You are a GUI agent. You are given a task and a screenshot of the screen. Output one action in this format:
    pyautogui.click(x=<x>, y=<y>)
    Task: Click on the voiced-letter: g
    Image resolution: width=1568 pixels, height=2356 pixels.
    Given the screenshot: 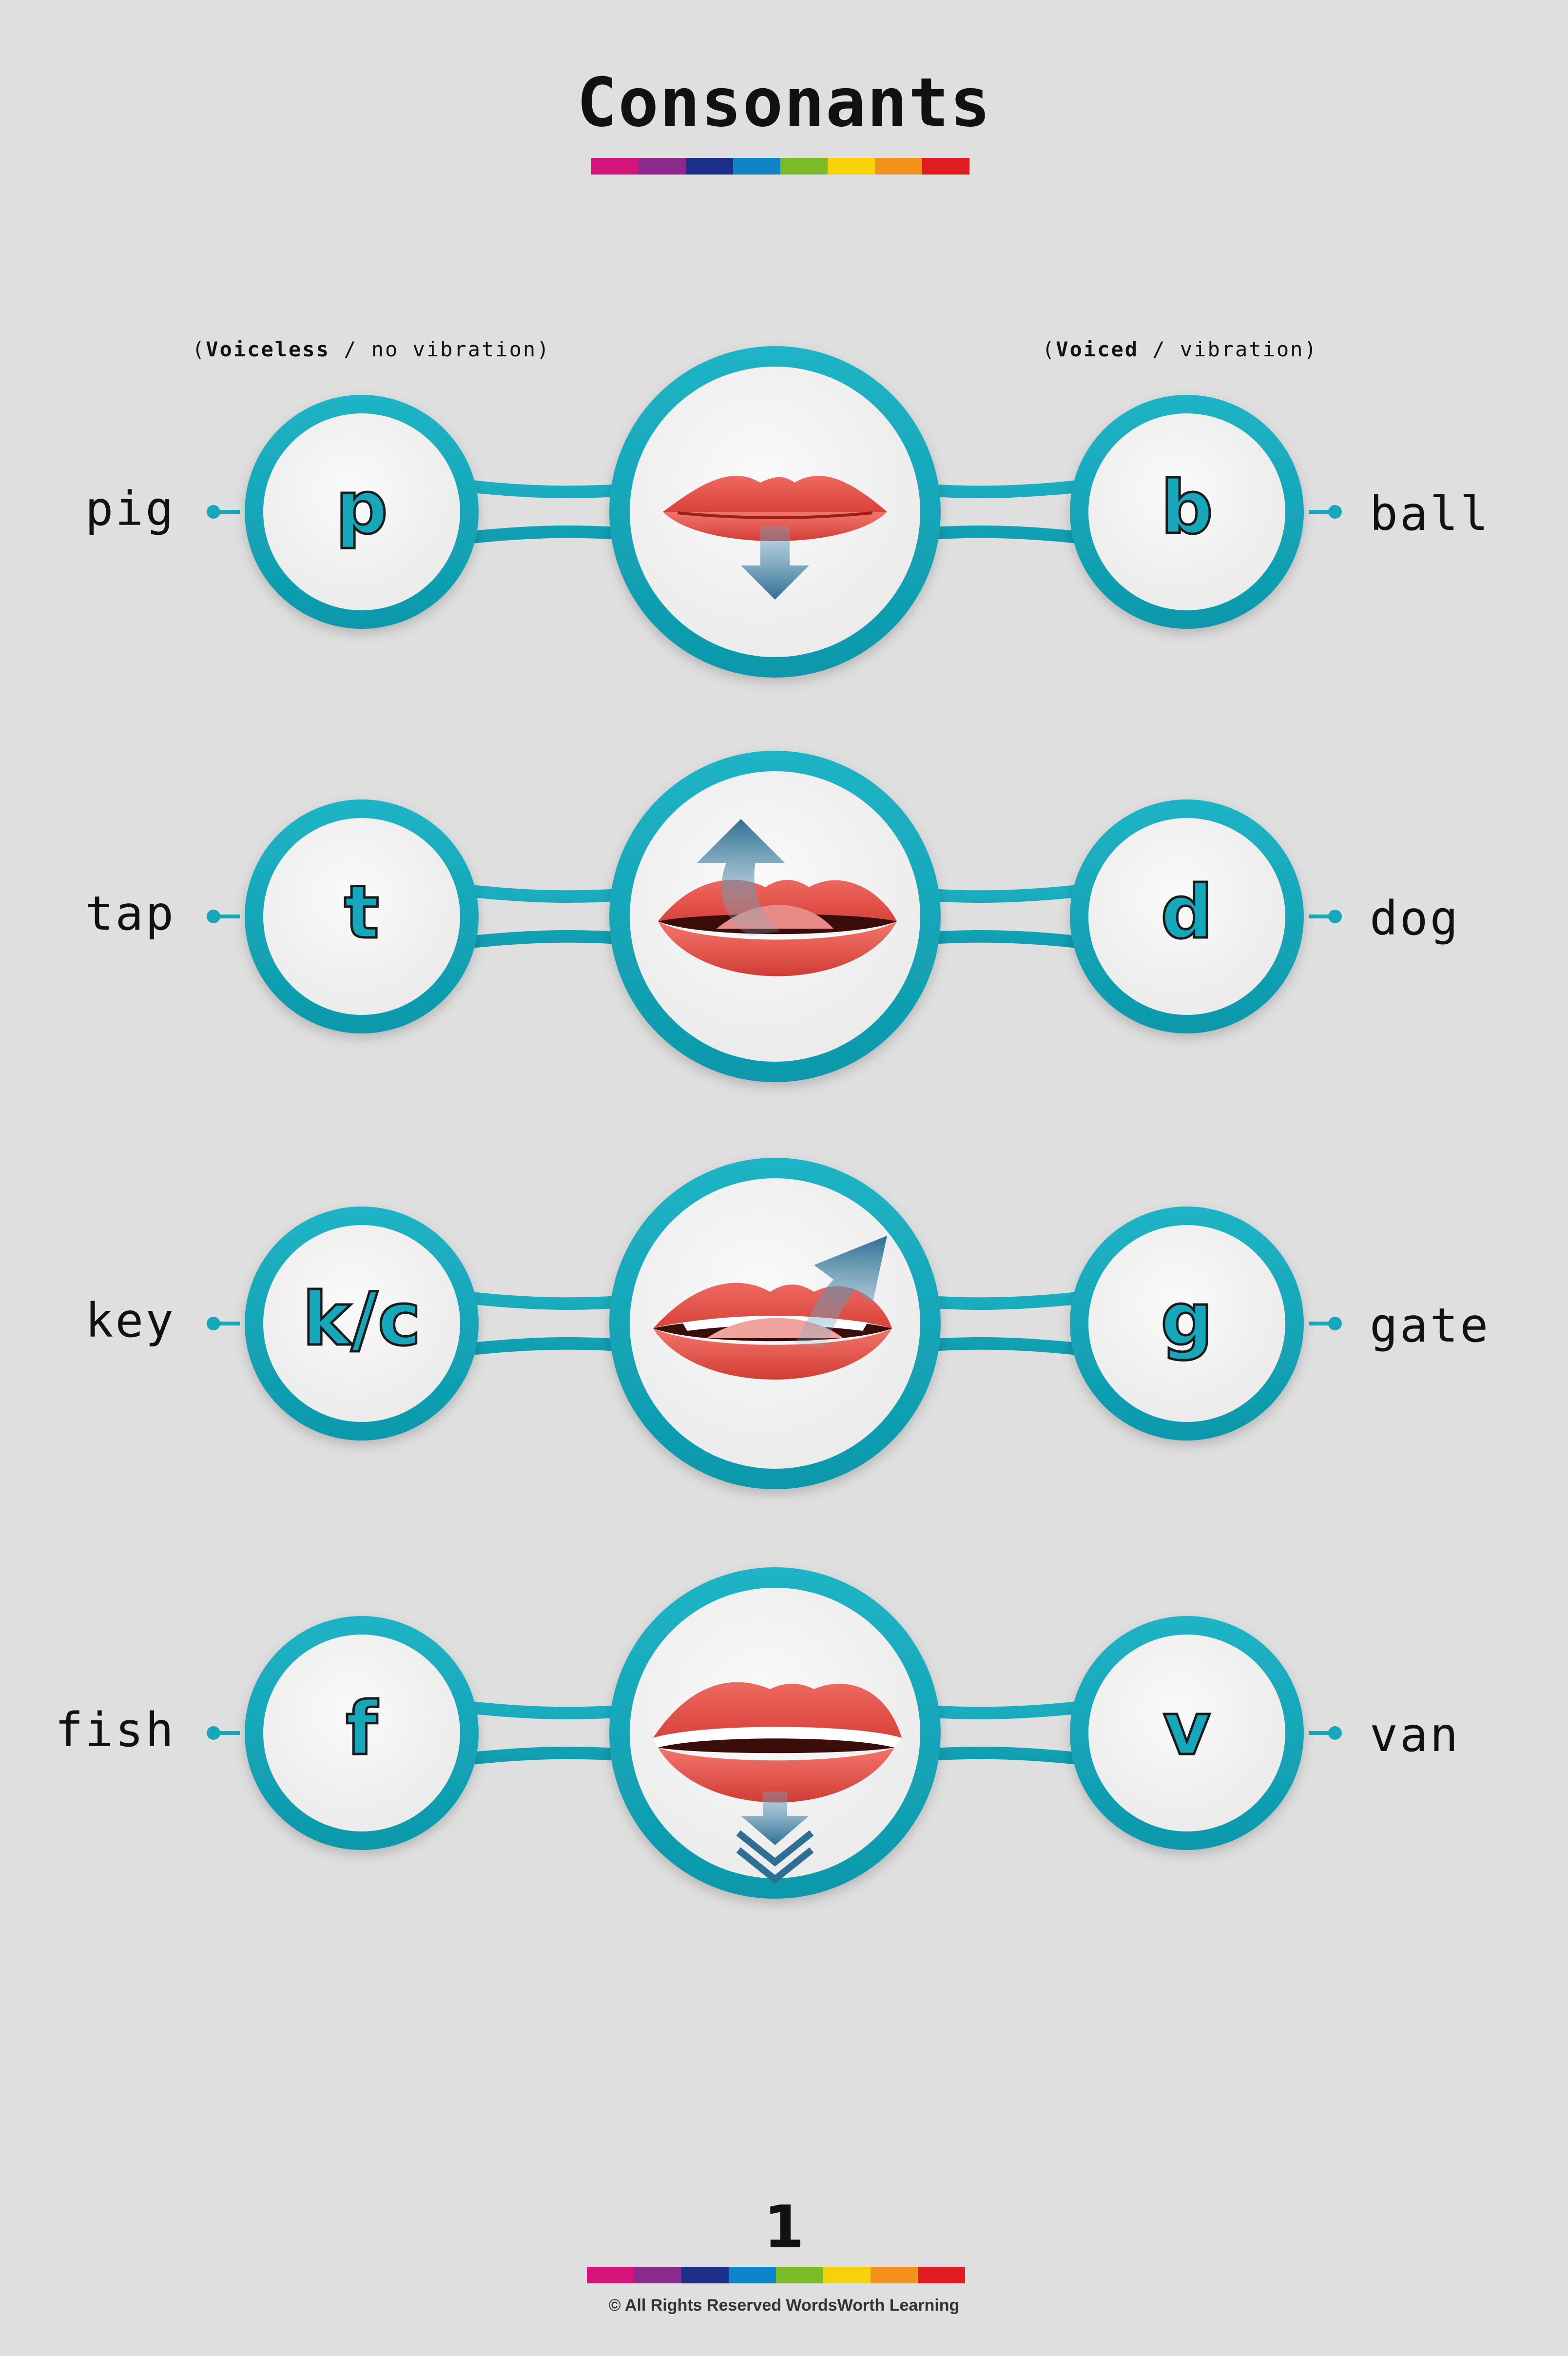 What is the action you would take?
    pyautogui.click(x=1187, y=1319)
    